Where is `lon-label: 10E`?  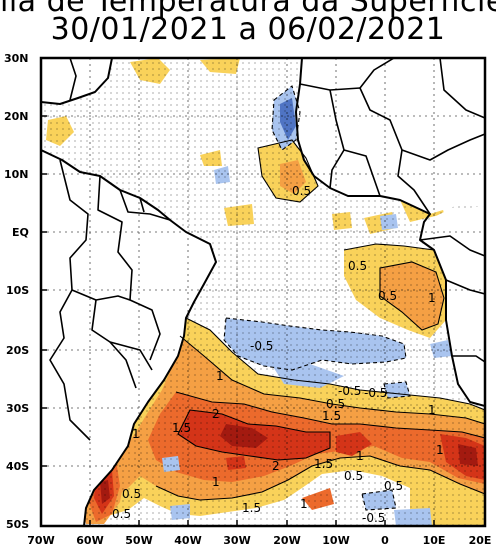 lon-label: 10E is located at coordinates (434, 540).